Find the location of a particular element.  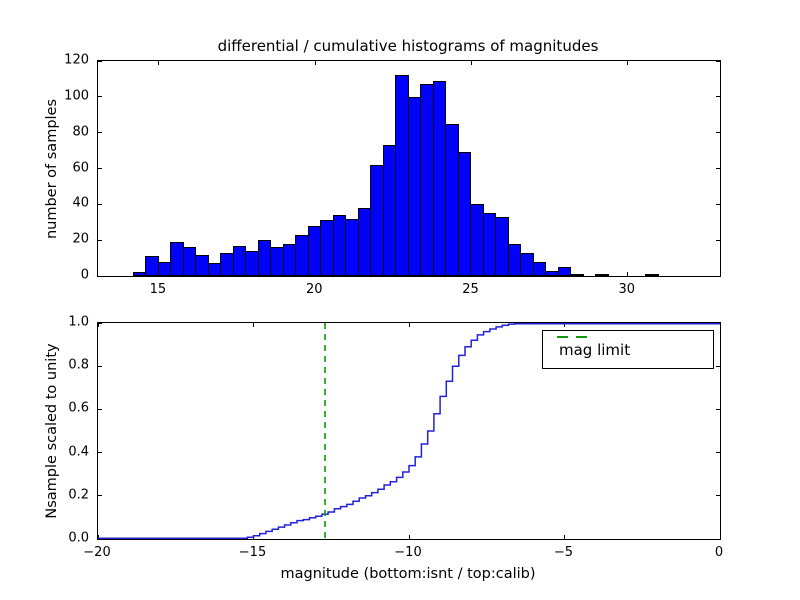

x-tick-label: 0 is located at coordinates (719, 552).